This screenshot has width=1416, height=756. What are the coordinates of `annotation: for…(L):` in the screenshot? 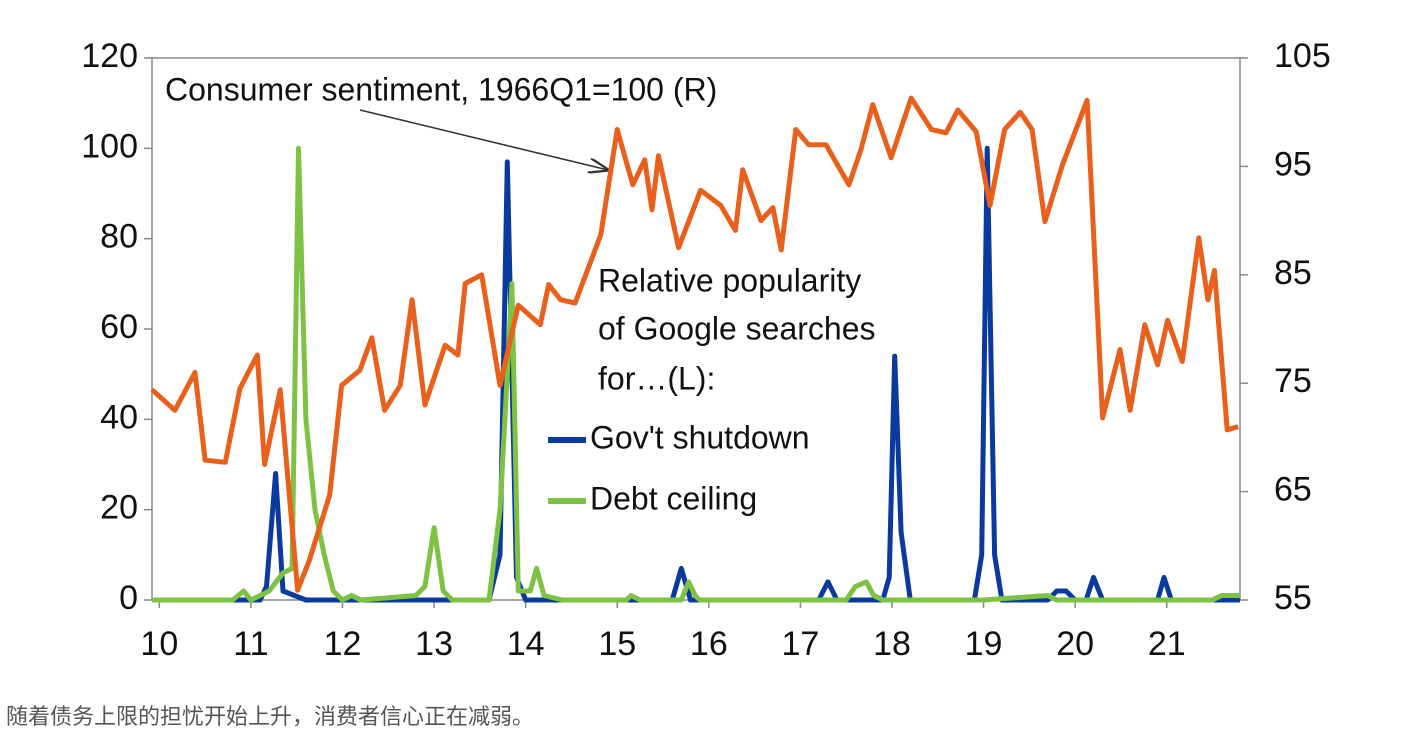 It's located at (656, 378).